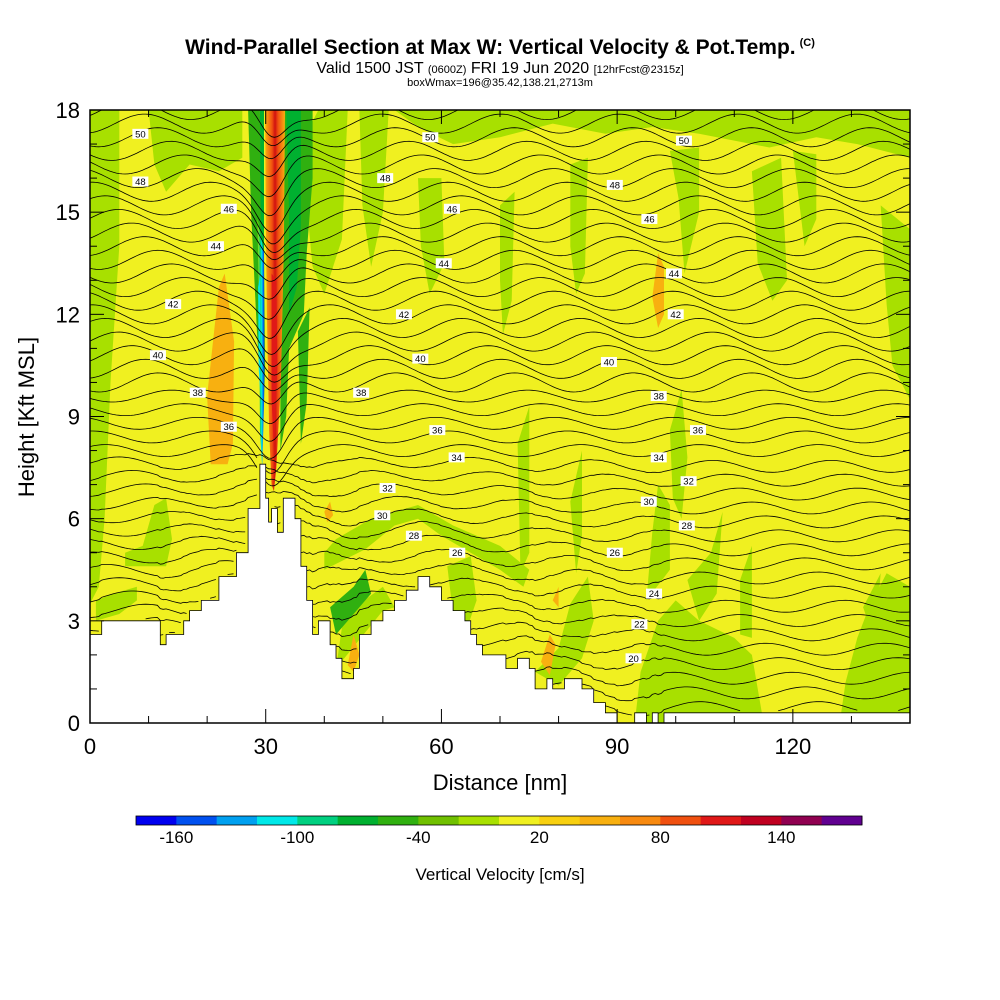  Describe the element at coordinates (68, 212) in the screenshot. I see `y-tick-label: 15` at that location.